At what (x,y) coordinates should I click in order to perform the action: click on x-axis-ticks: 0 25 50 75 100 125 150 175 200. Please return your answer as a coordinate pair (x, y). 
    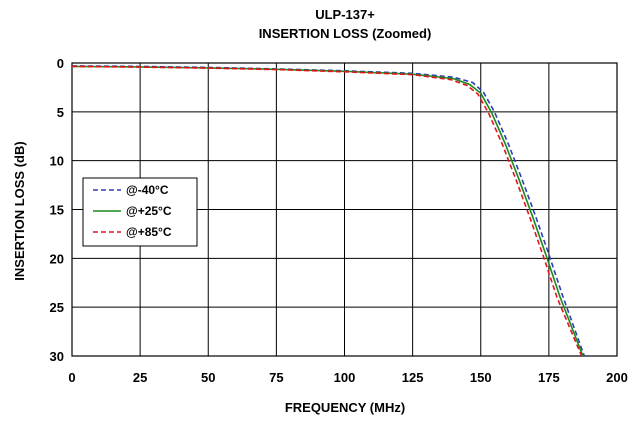
    Looking at the image, I should click on (347, 377).